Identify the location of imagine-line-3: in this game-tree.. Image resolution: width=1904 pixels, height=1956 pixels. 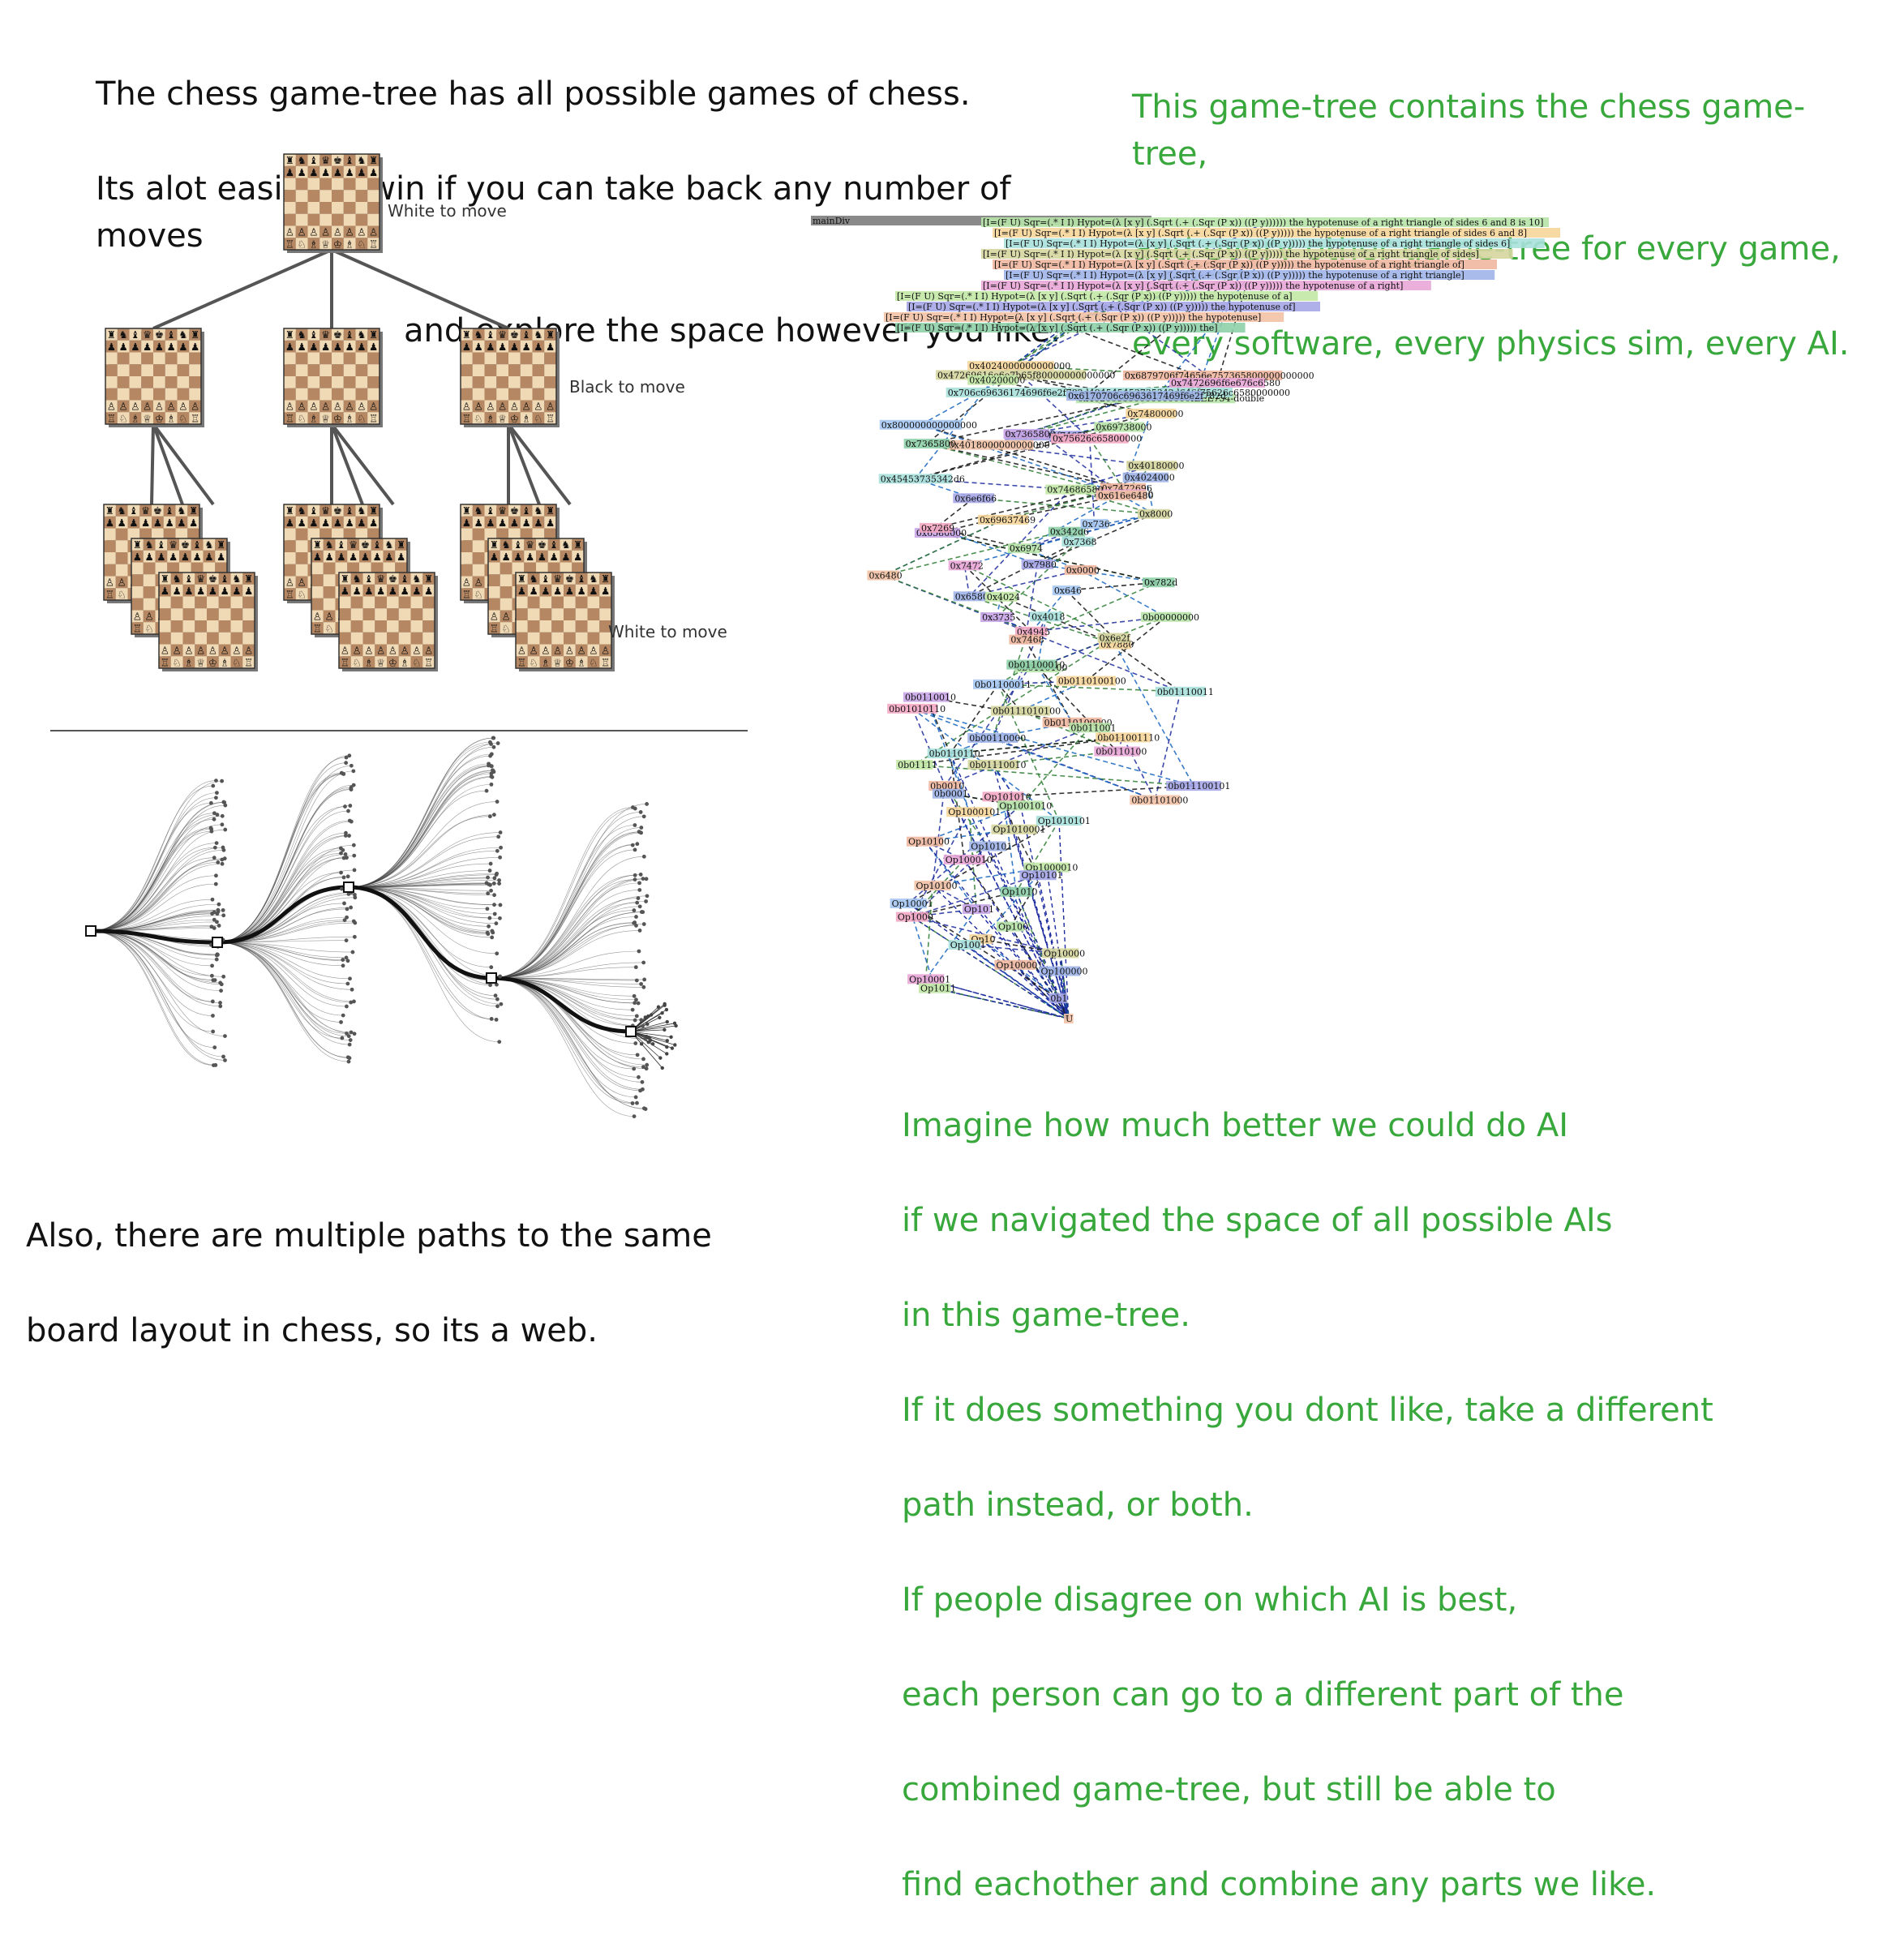
(1046, 1315).